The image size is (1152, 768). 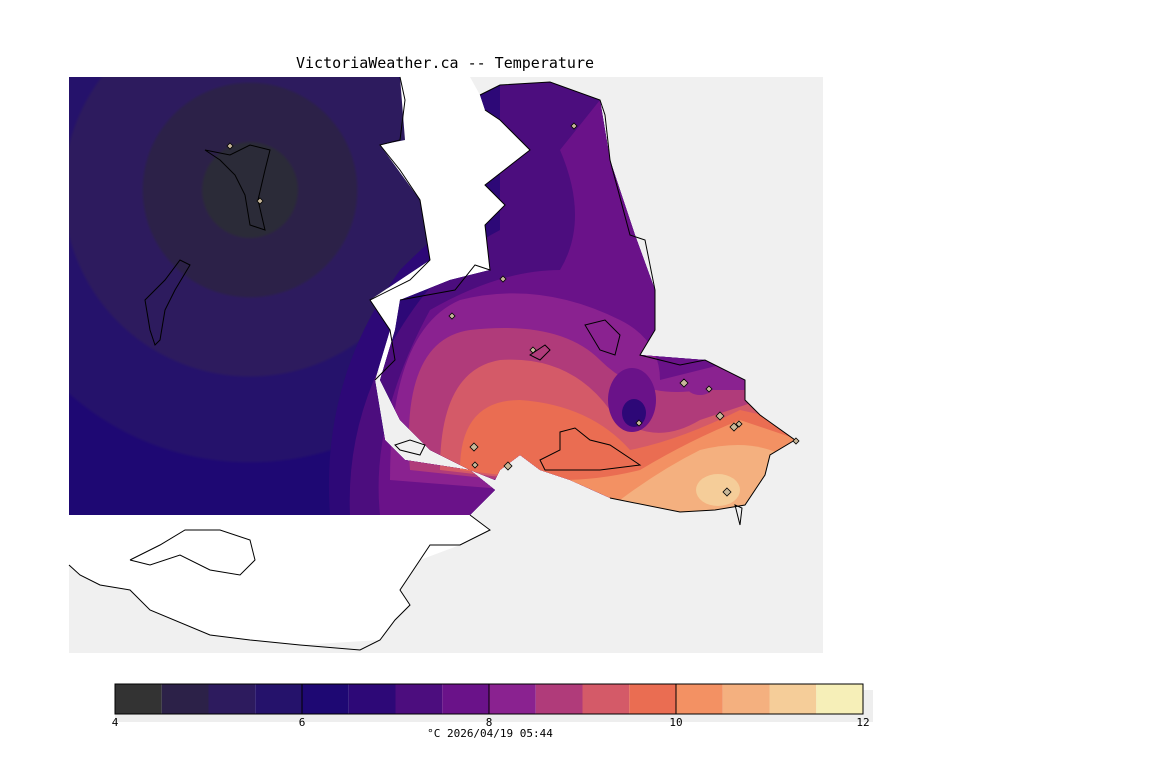 What do you see at coordinates (450, 228) in the screenshot?
I see `water-inlet` at bounding box center [450, 228].